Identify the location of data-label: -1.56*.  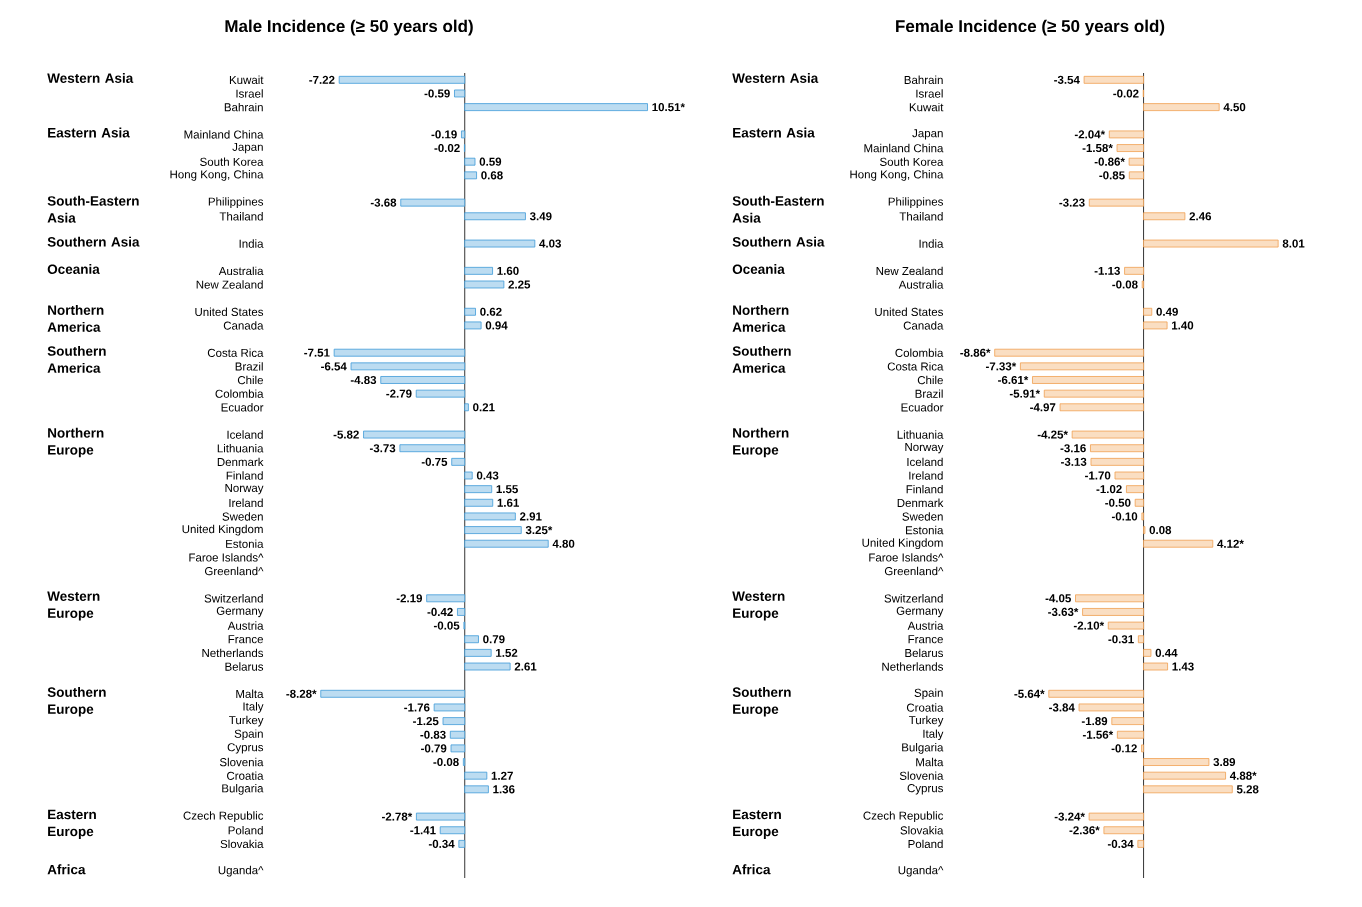
(1098, 734).